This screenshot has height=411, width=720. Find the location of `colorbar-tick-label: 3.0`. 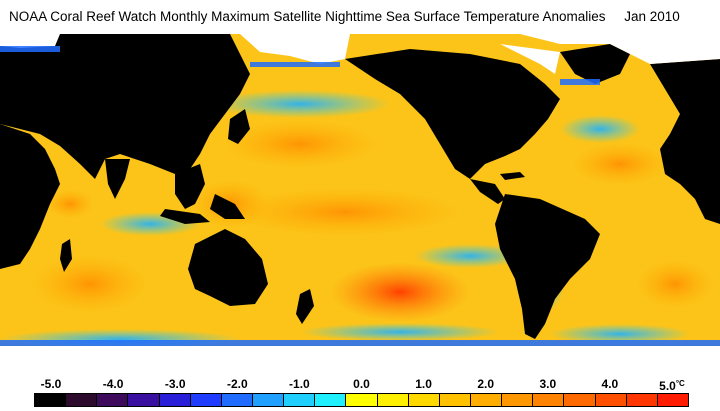

colorbar-tick-label: 3.0 is located at coordinates (547, 384).